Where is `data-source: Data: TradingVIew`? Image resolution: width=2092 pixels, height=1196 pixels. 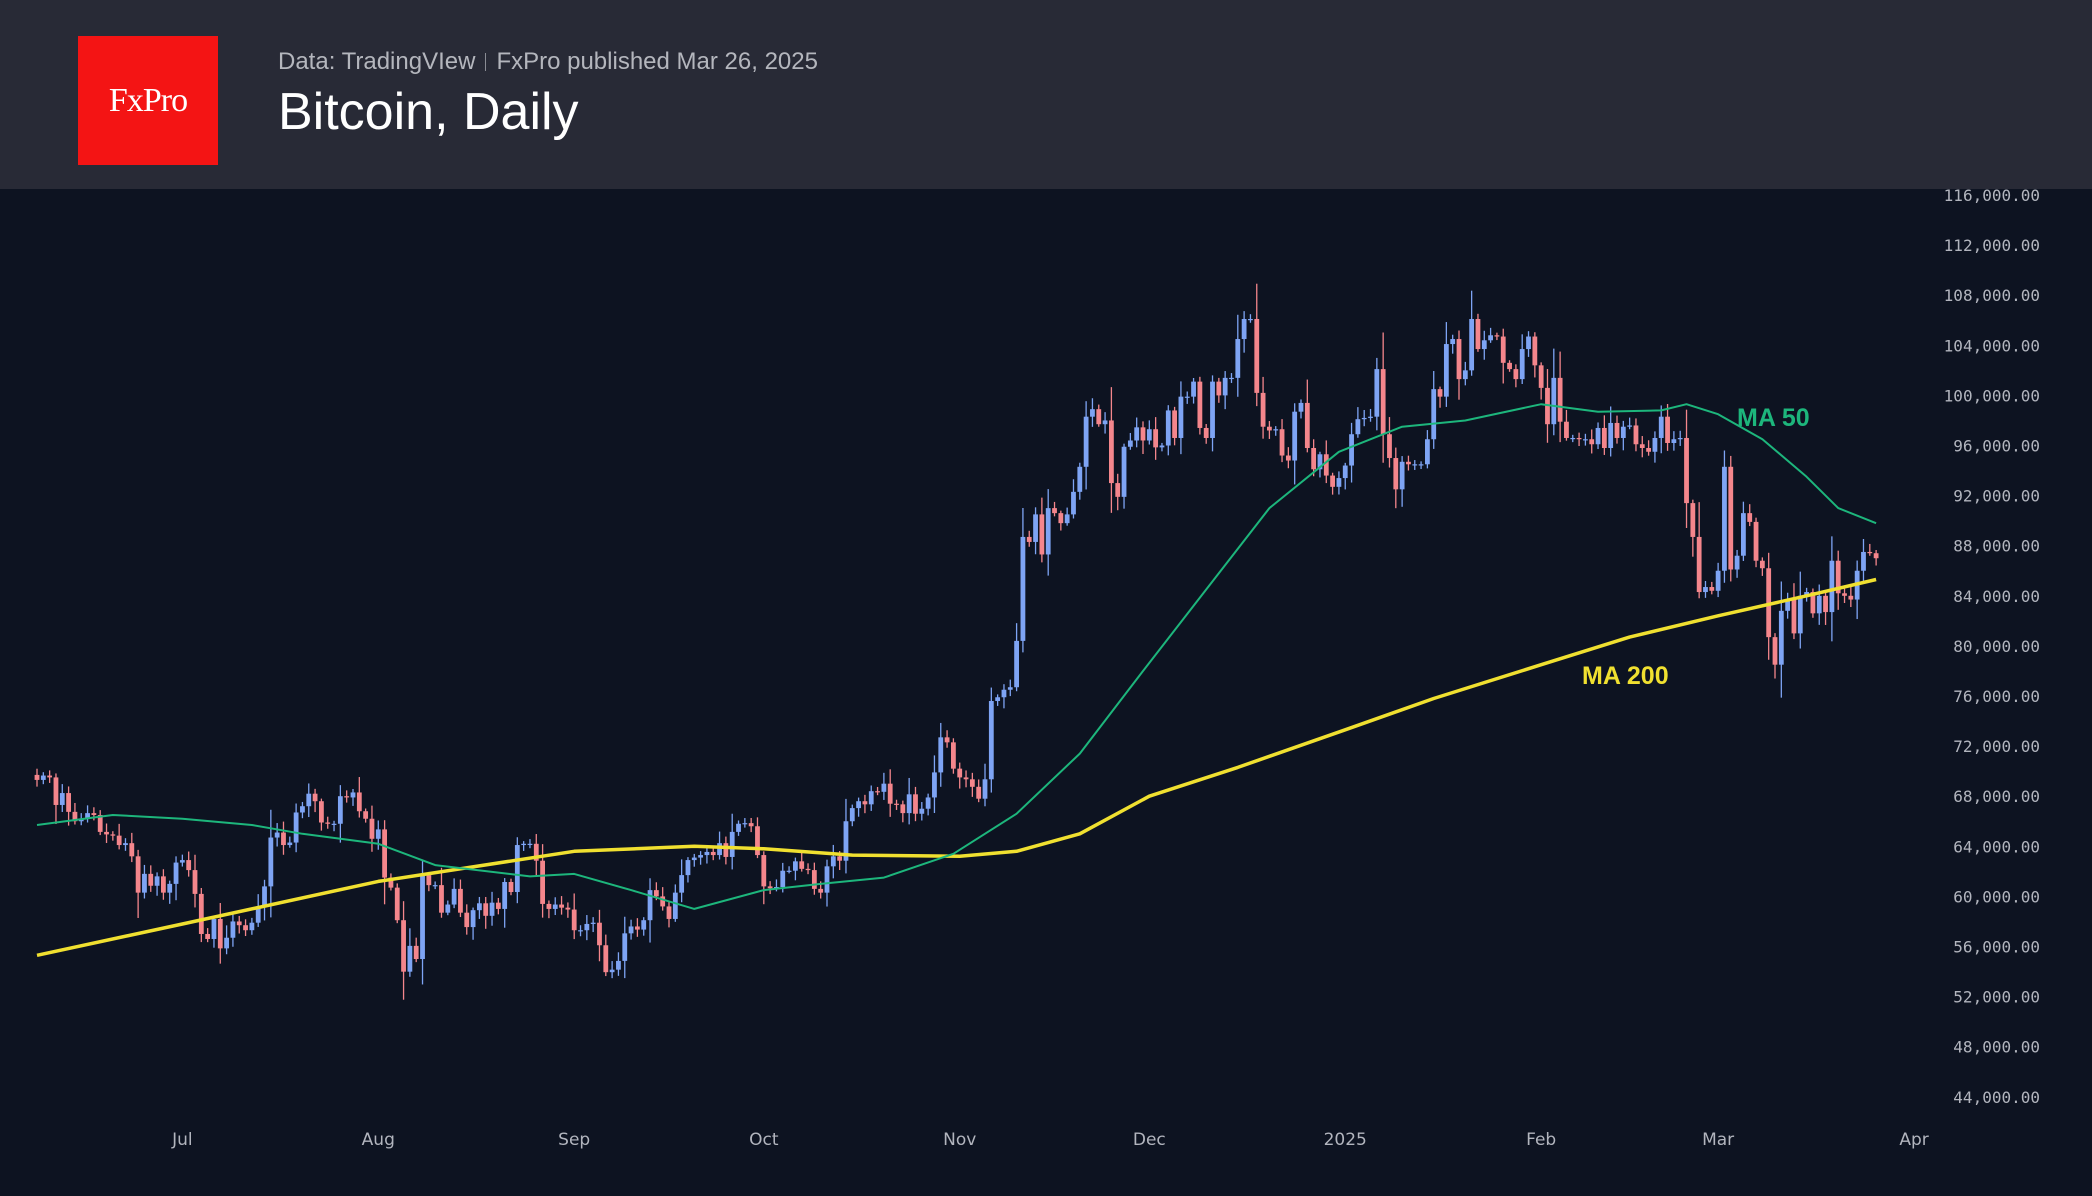
data-source: Data: TradingVIew is located at coordinates (377, 61).